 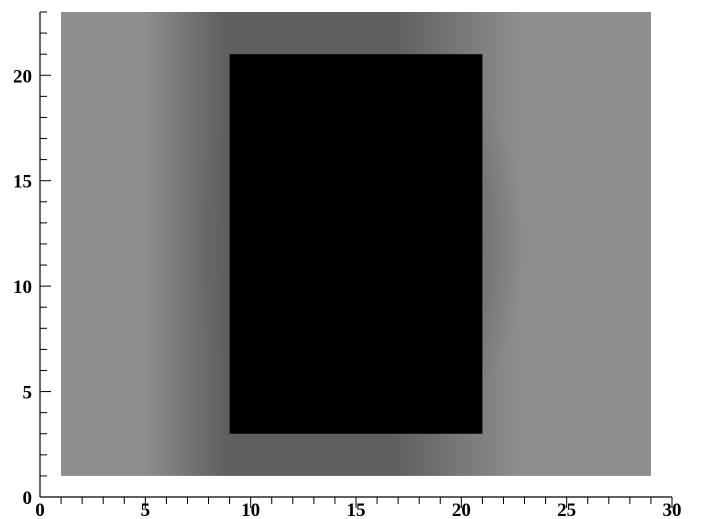 I want to click on y-tick-label: 5, so click(x=28, y=393).